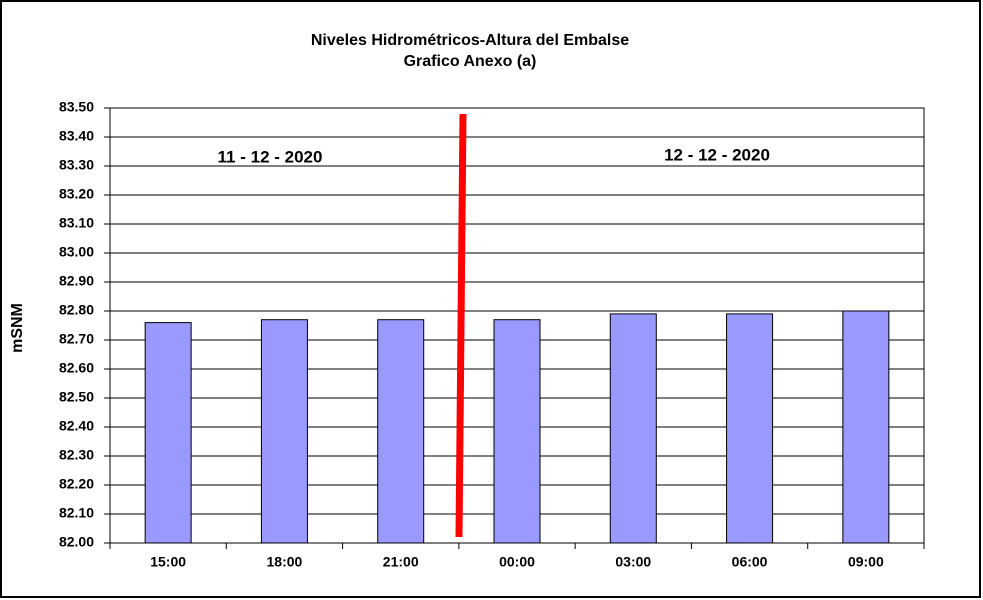 The image size is (983, 600). I want to click on day-divider, so click(461, 325).